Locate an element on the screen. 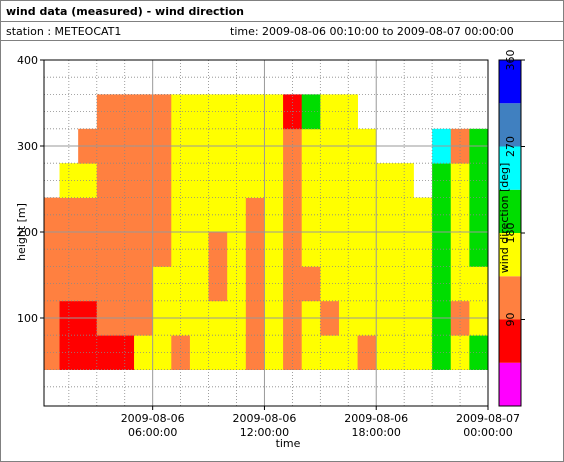  colorbar-tick-label: 180 is located at coordinates (510, 233).